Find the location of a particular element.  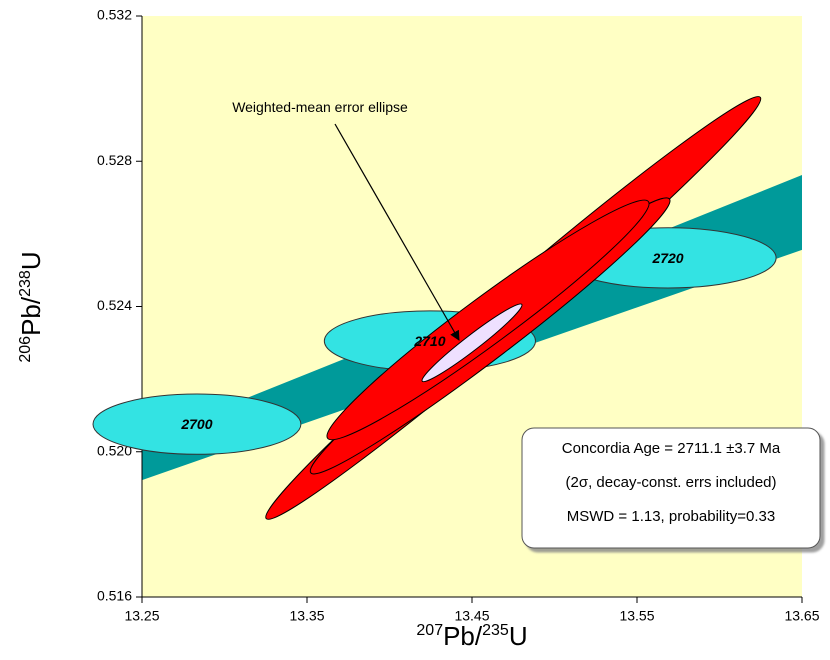

annotation-arrow is located at coordinates (397, 232).